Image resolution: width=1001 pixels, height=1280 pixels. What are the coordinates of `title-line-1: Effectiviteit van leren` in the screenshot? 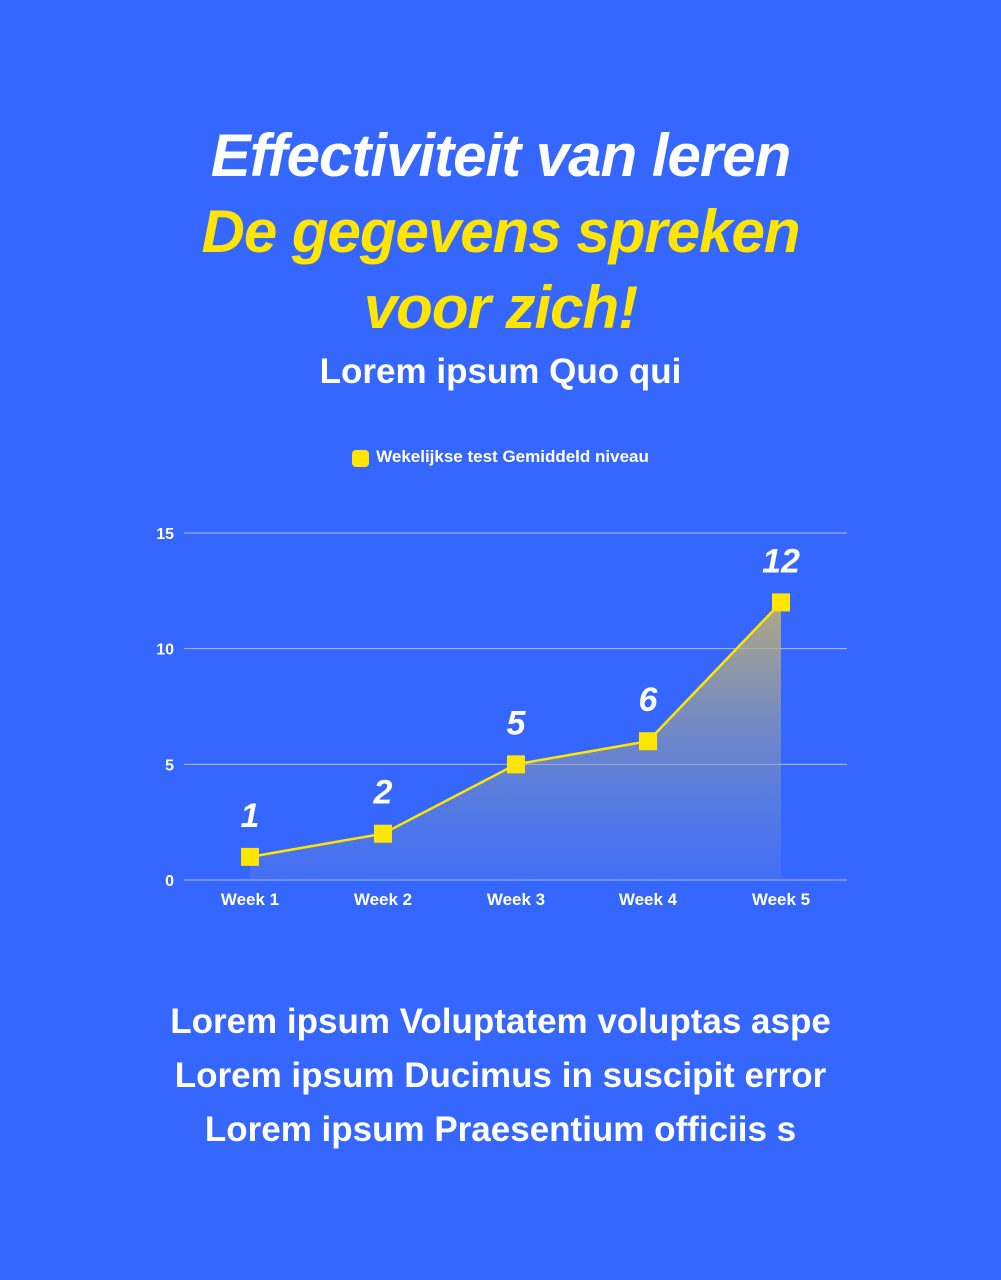 It's located at (500, 155).